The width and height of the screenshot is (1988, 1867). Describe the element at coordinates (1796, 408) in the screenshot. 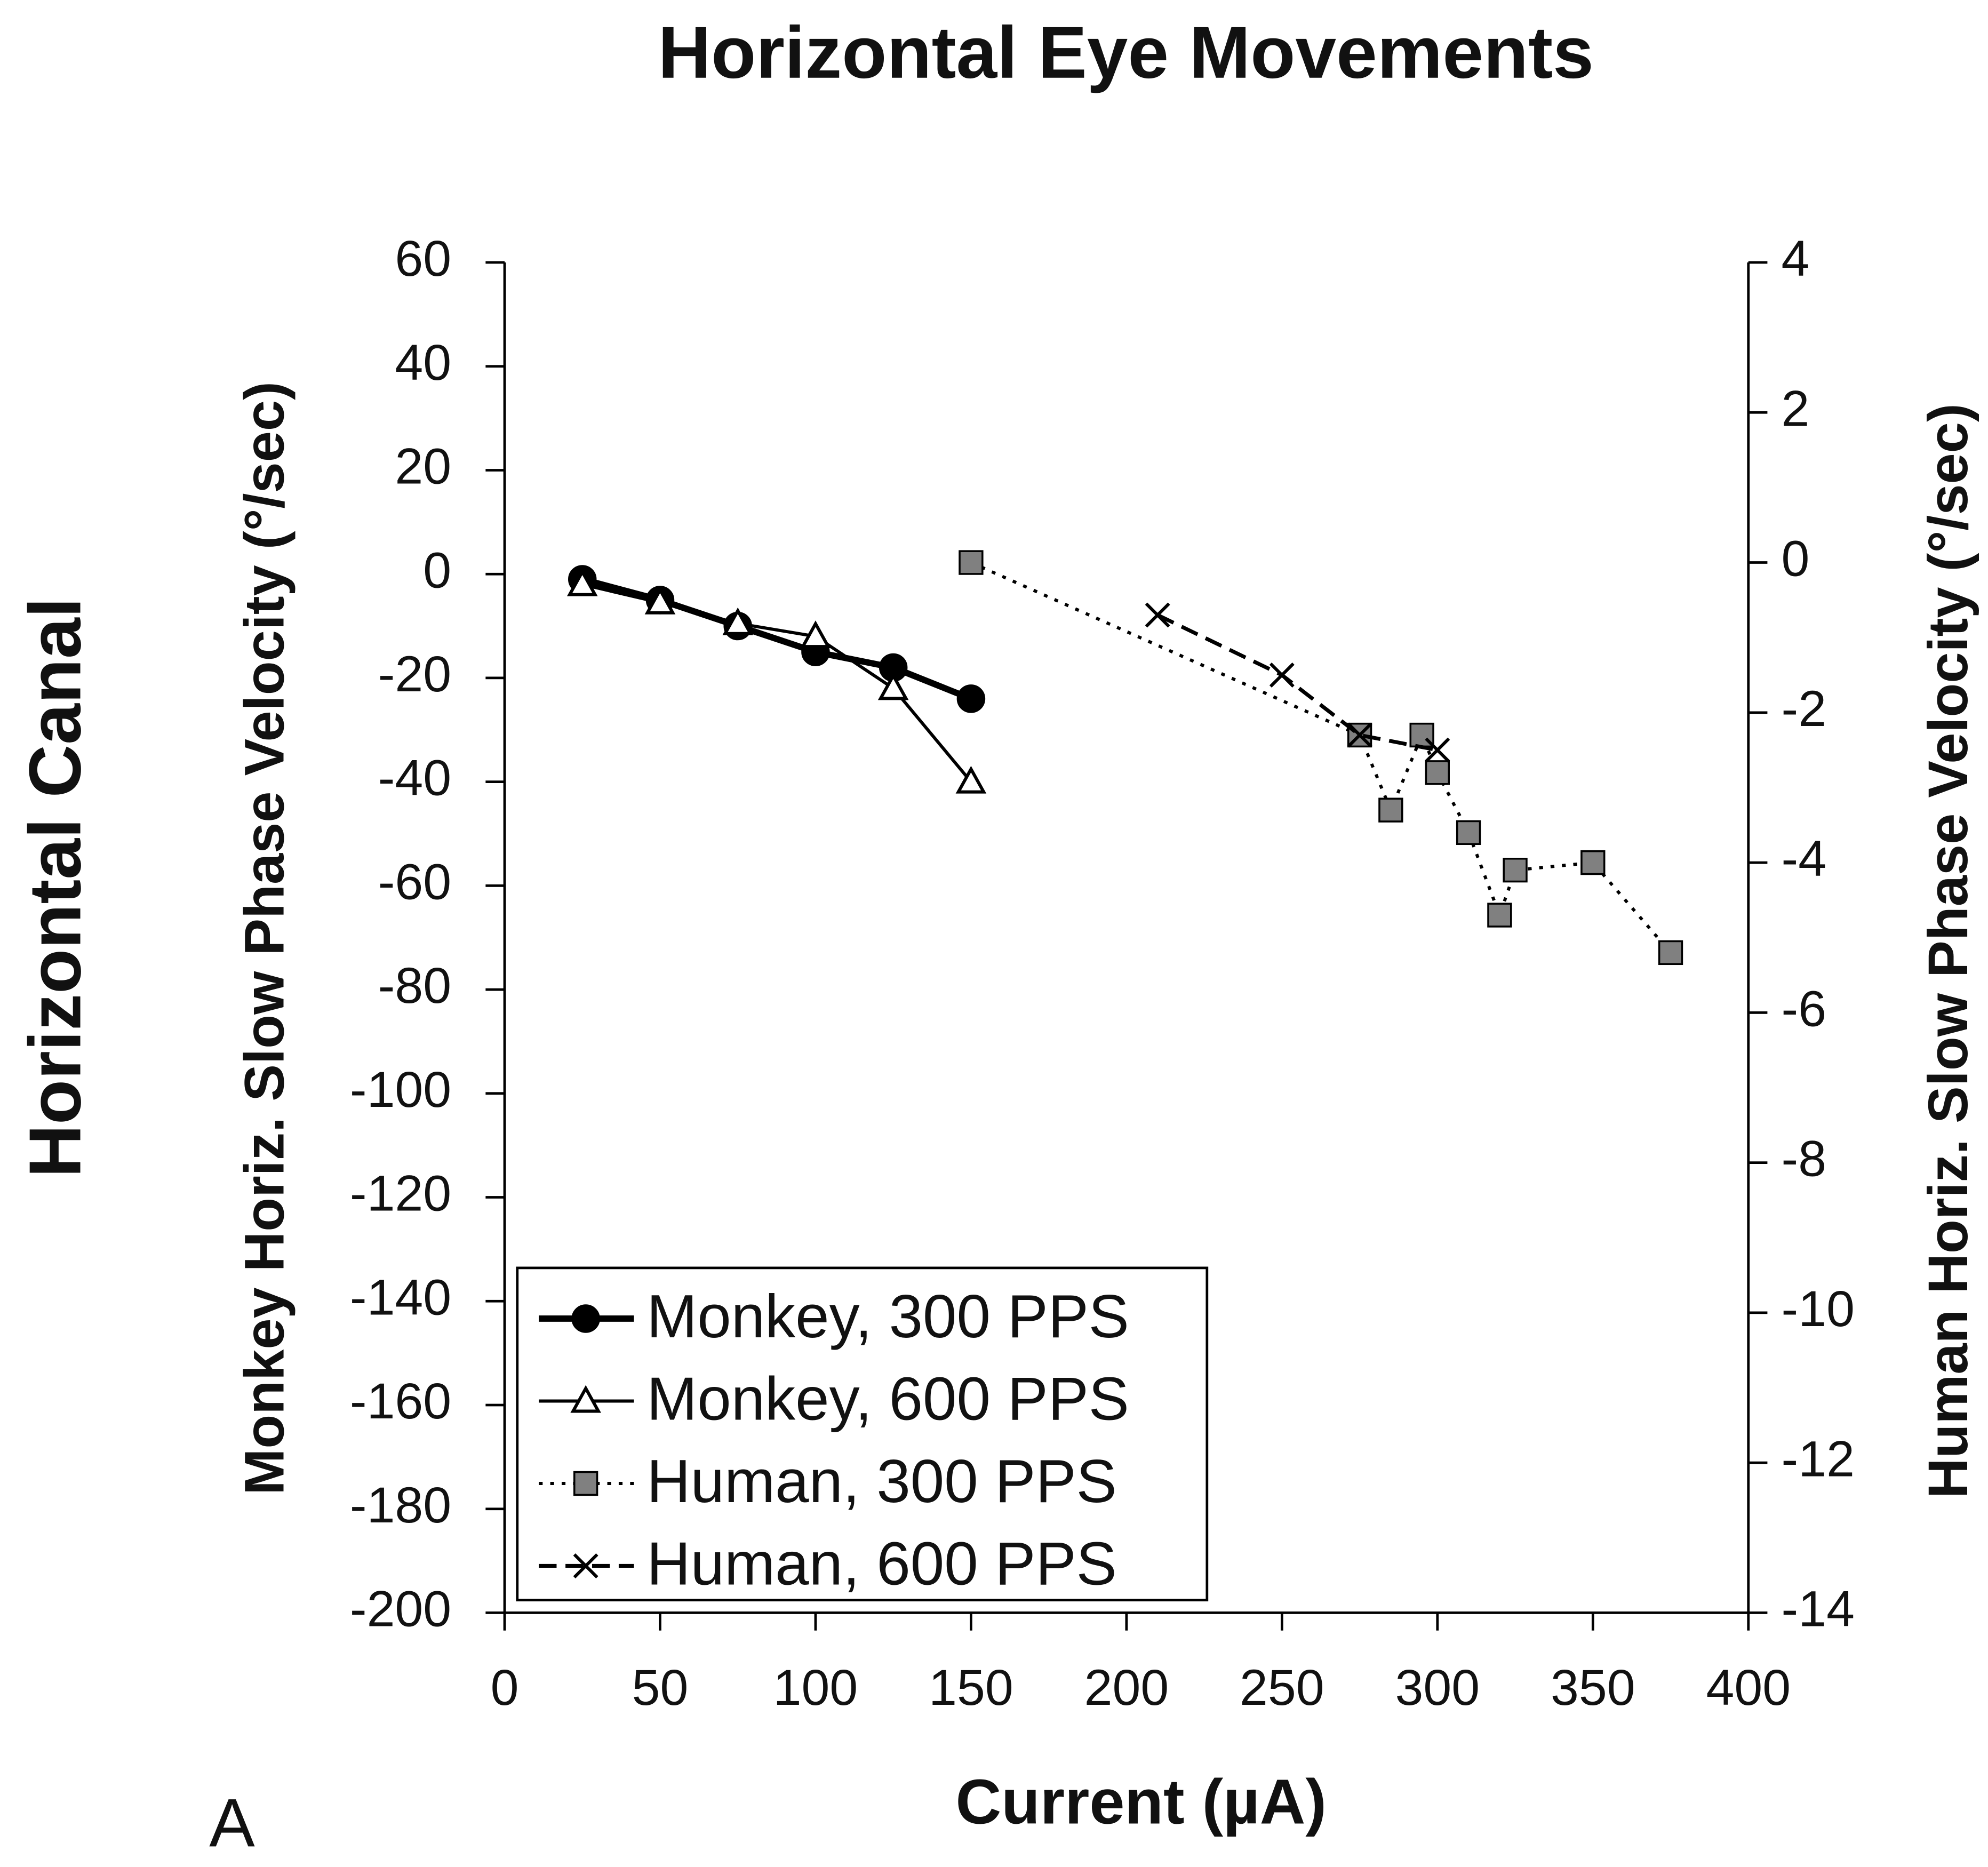

I see `y2-tick-label: 2` at that location.